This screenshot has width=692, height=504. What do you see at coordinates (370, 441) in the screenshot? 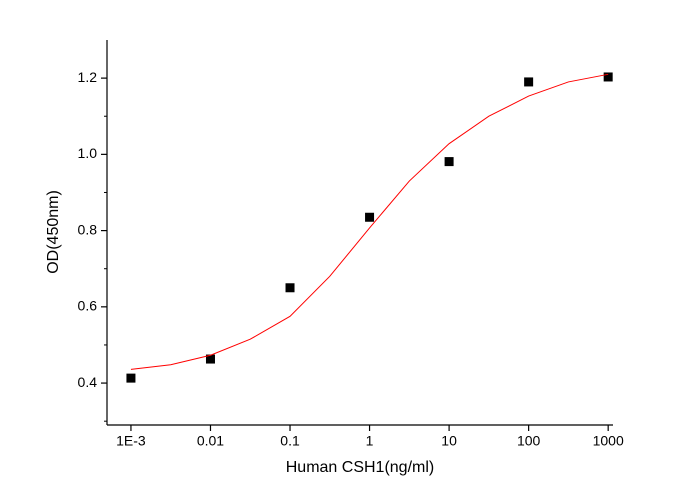
I see `x-tick-label: 1` at bounding box center [370, 441].